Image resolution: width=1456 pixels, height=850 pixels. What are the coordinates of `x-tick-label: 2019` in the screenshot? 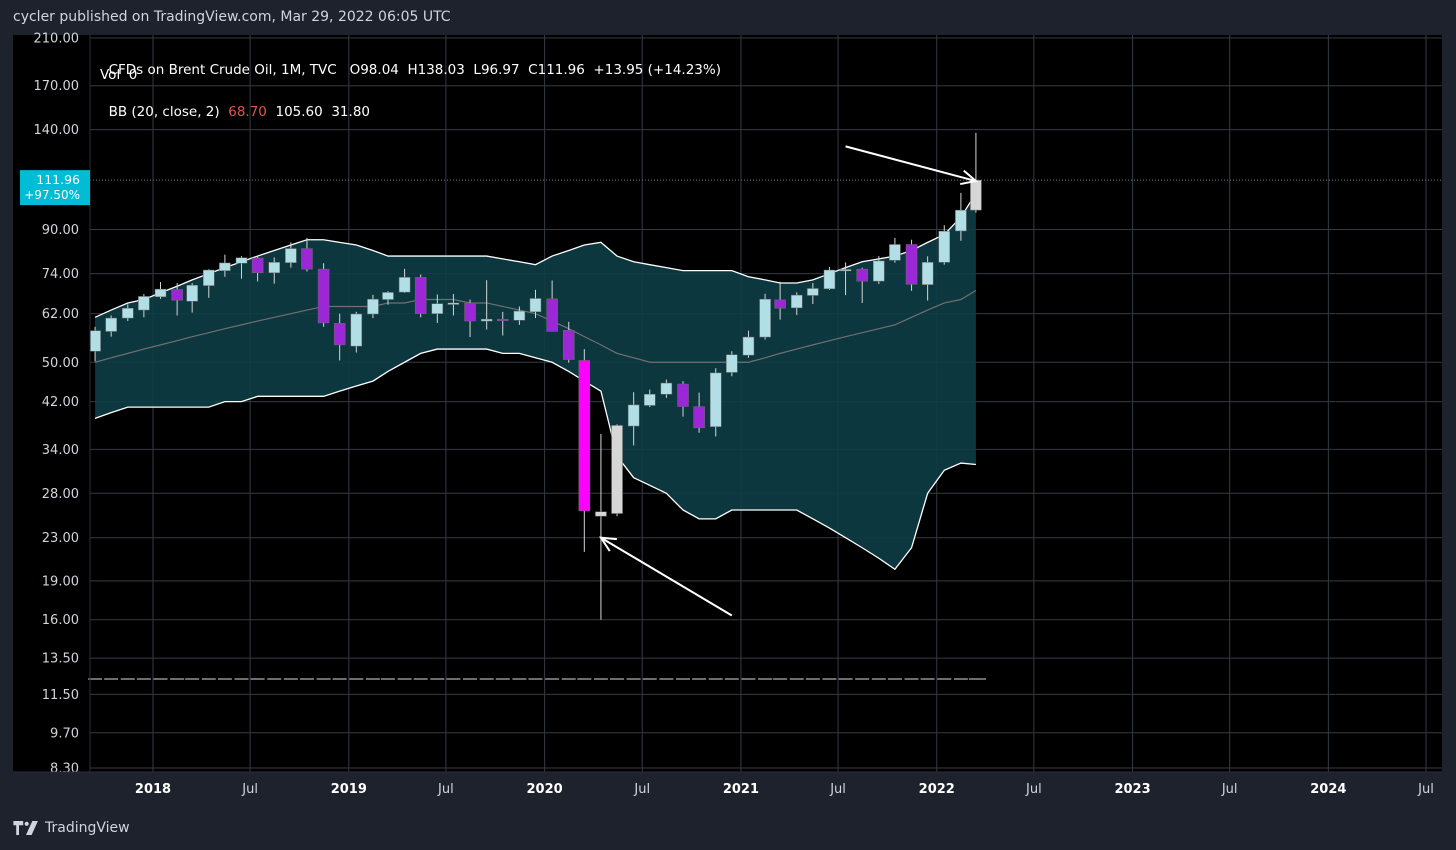 It's located at (349, 789).